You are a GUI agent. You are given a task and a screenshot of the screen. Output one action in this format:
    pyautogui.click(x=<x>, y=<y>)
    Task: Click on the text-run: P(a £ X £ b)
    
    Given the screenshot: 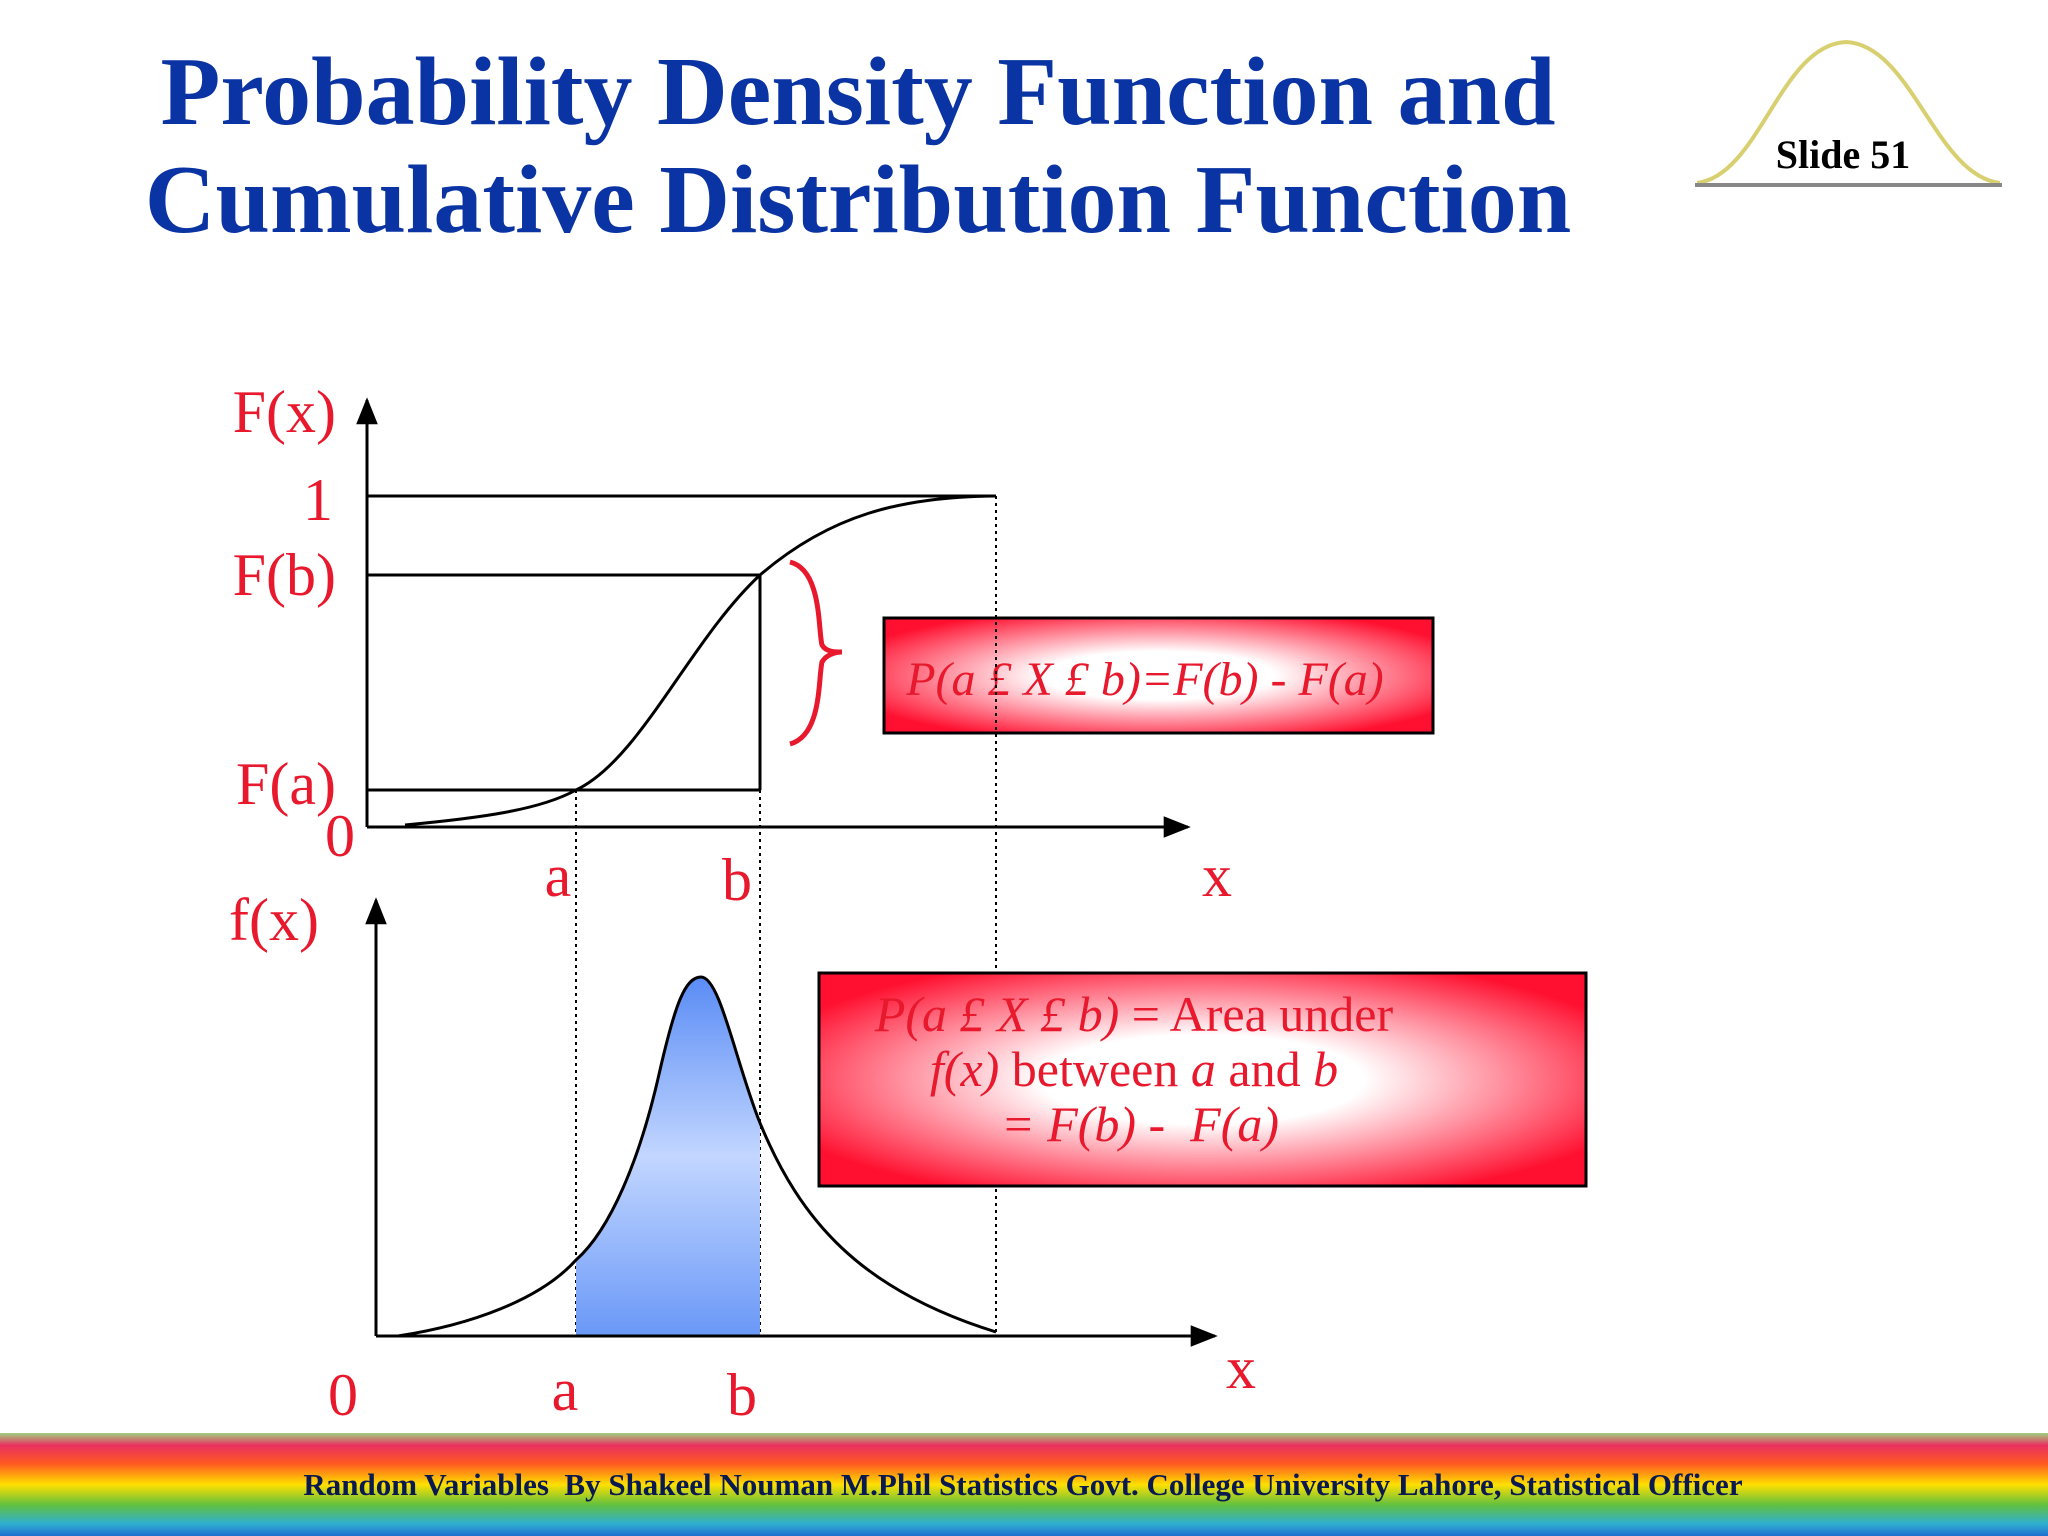 What is the action you would take?
    pyautogui.click(x=996, y=1014)
    